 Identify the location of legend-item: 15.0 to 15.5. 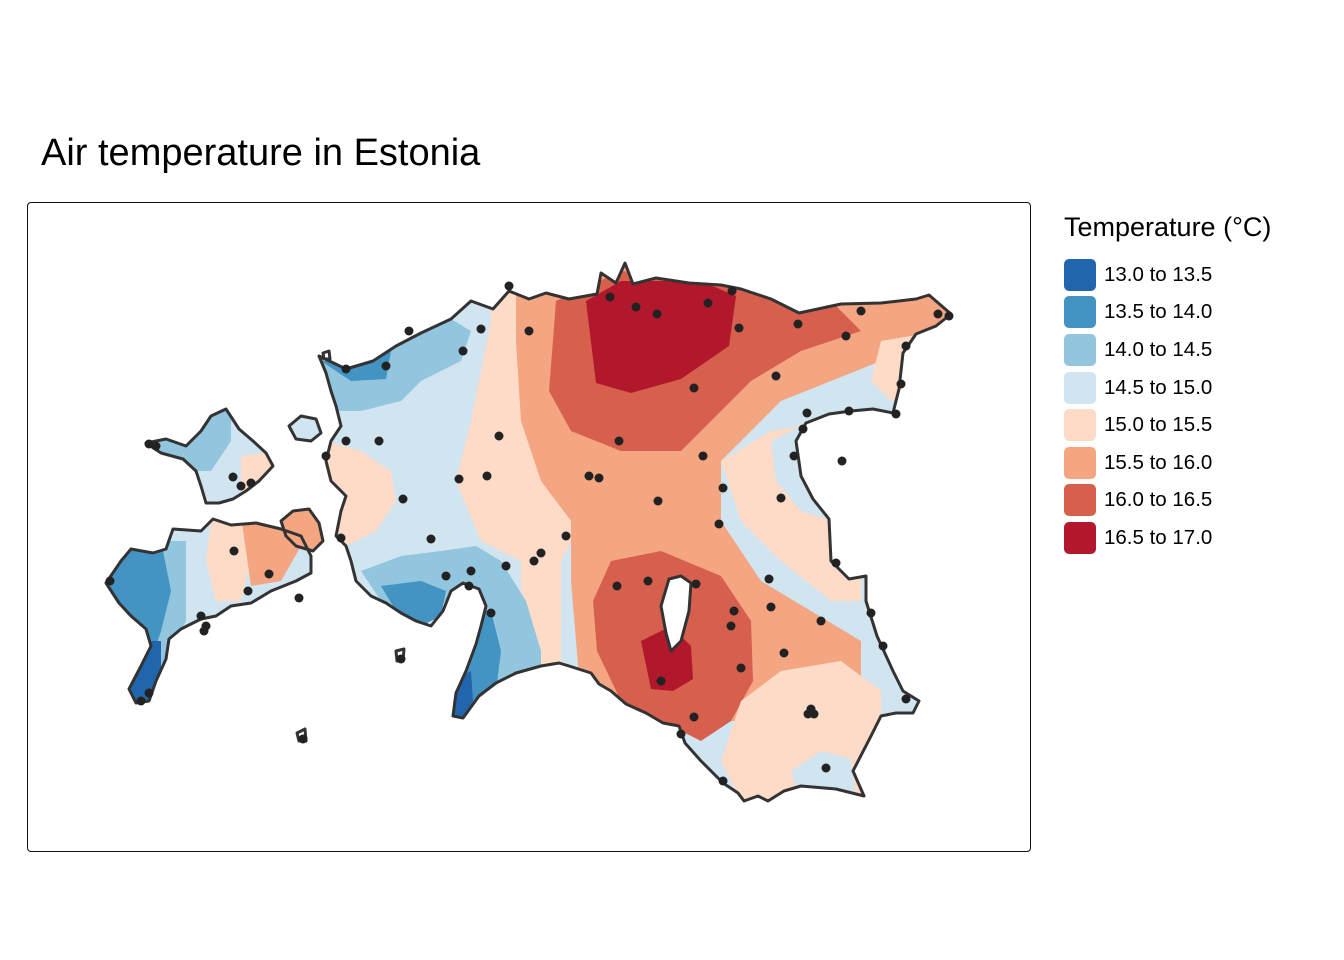
(1167, 425).